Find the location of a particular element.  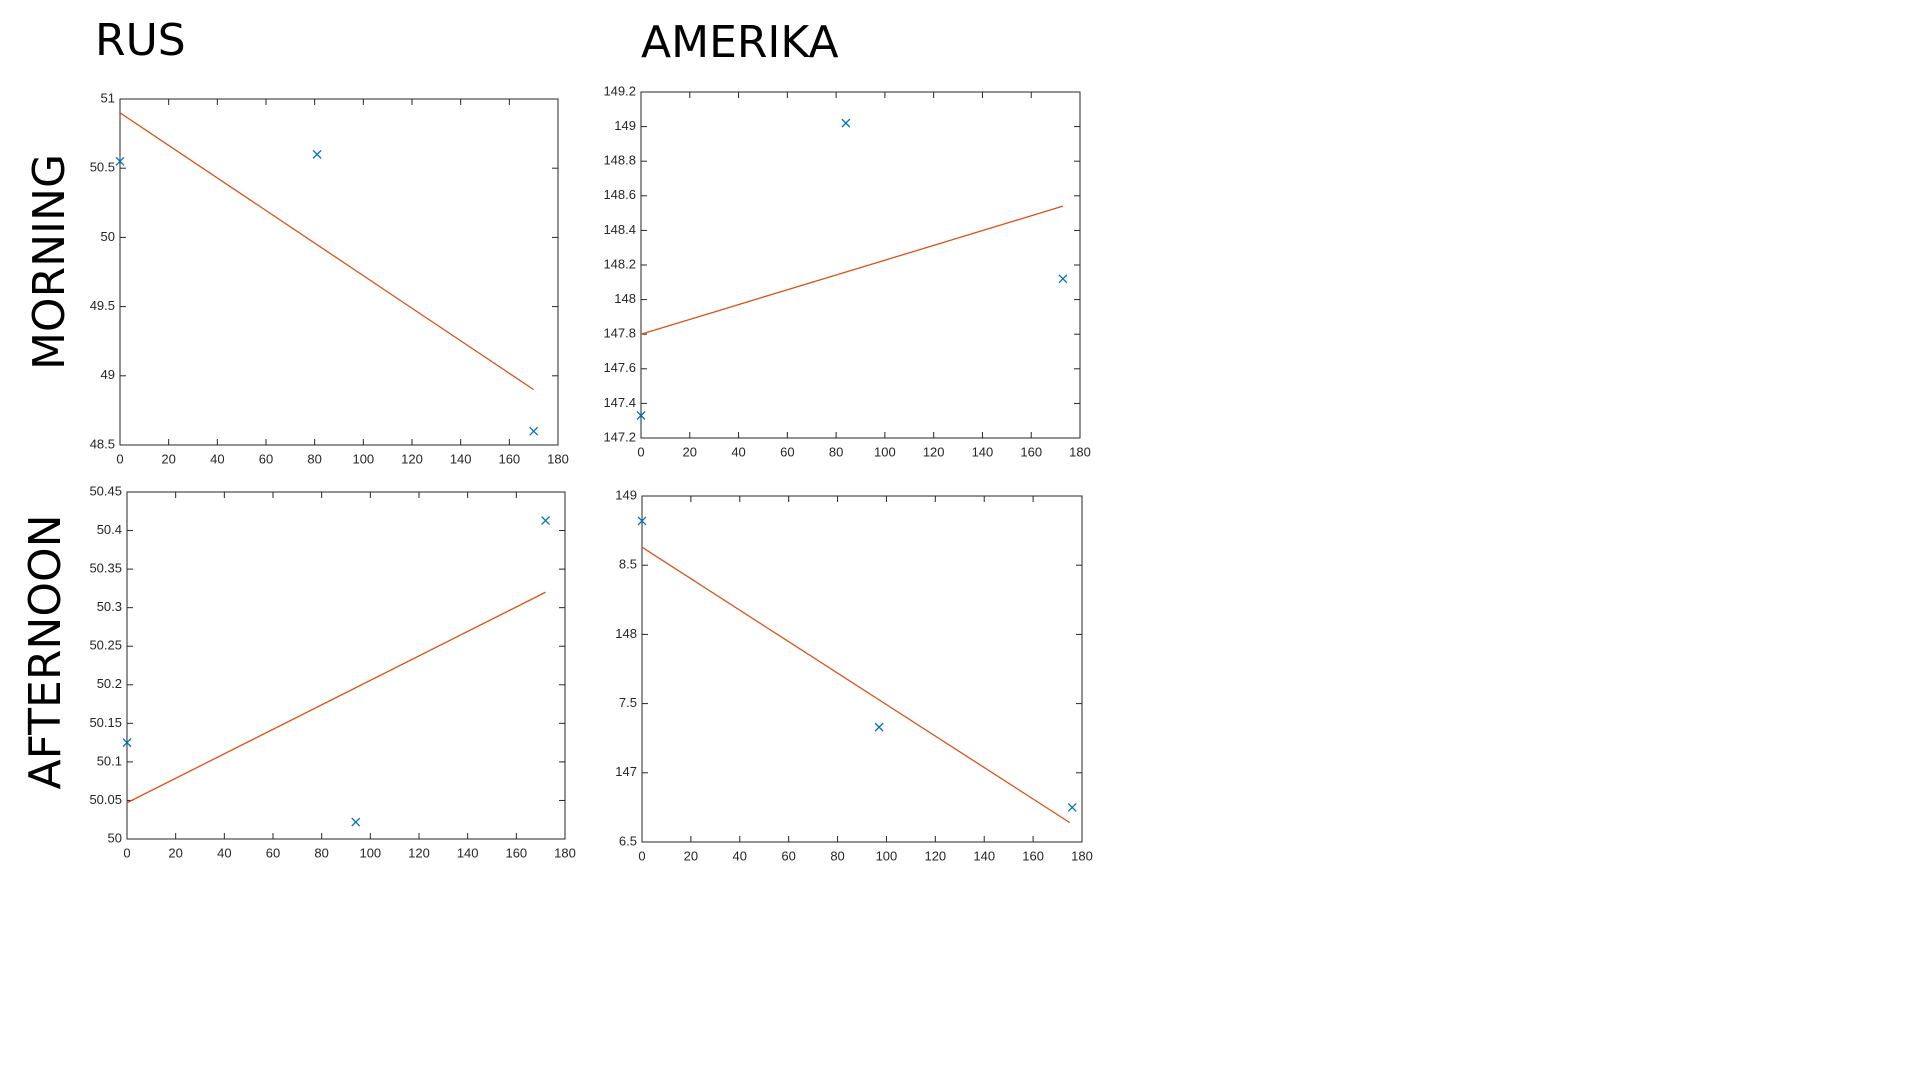

y-tick-label: 147.8 is located at coordinates (619, 333).